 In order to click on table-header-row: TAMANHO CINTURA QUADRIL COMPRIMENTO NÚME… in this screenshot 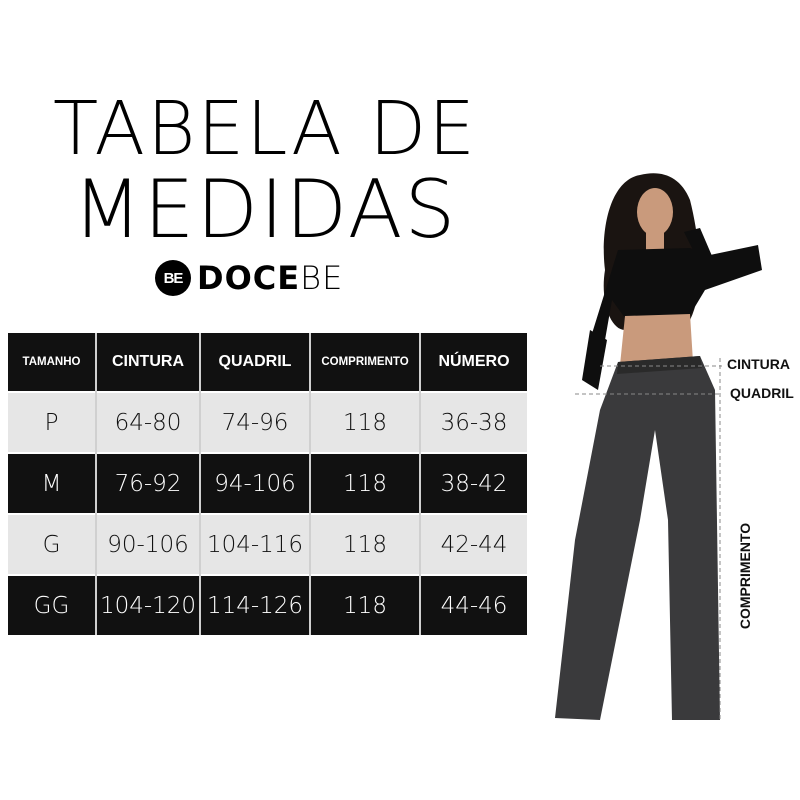, I will do `click(267, 362)`.